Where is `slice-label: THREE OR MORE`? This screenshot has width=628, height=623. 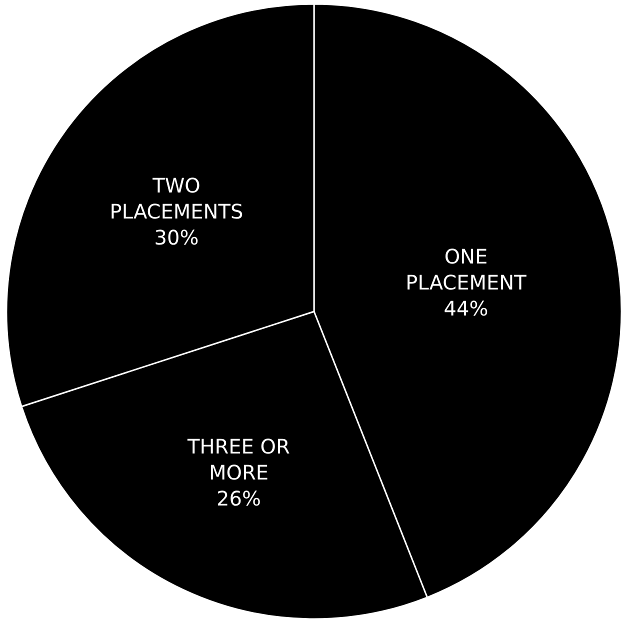
slice-label: THREE OR MORE is located at coordinates (238, 459).